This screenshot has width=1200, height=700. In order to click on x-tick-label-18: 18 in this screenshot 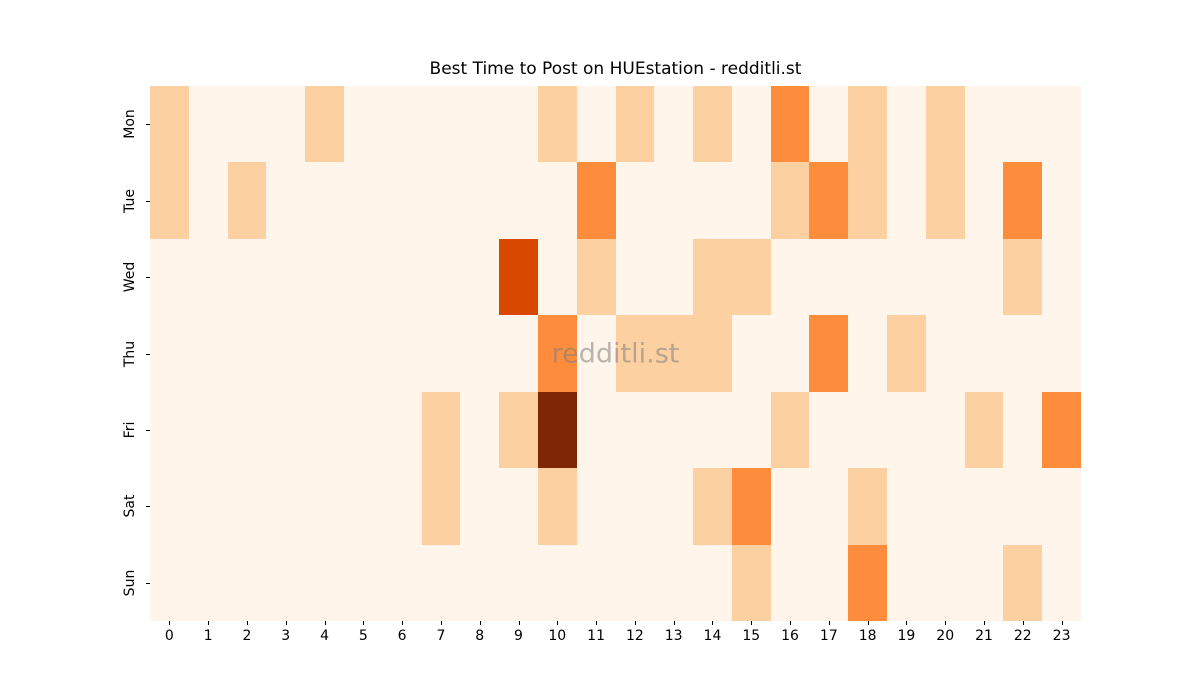, I will do `click(867, 636)`.